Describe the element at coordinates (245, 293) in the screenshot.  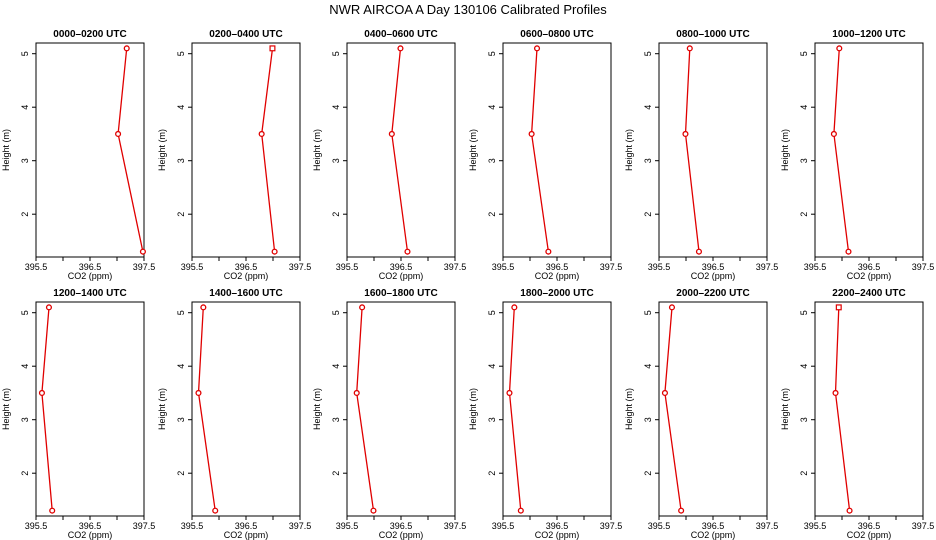
I see `panel-title: 1400–1600 UTC` at that location.